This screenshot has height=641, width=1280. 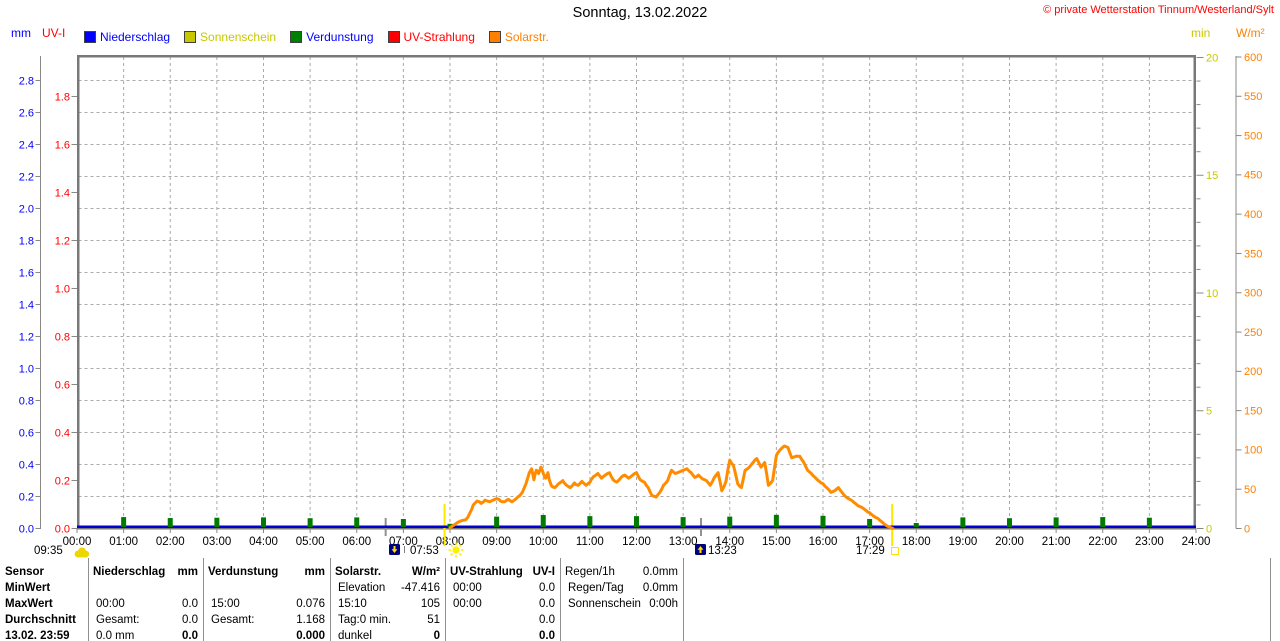 I want to click on table-column-header: Verdunstung mm, so click(x=266, y=572).